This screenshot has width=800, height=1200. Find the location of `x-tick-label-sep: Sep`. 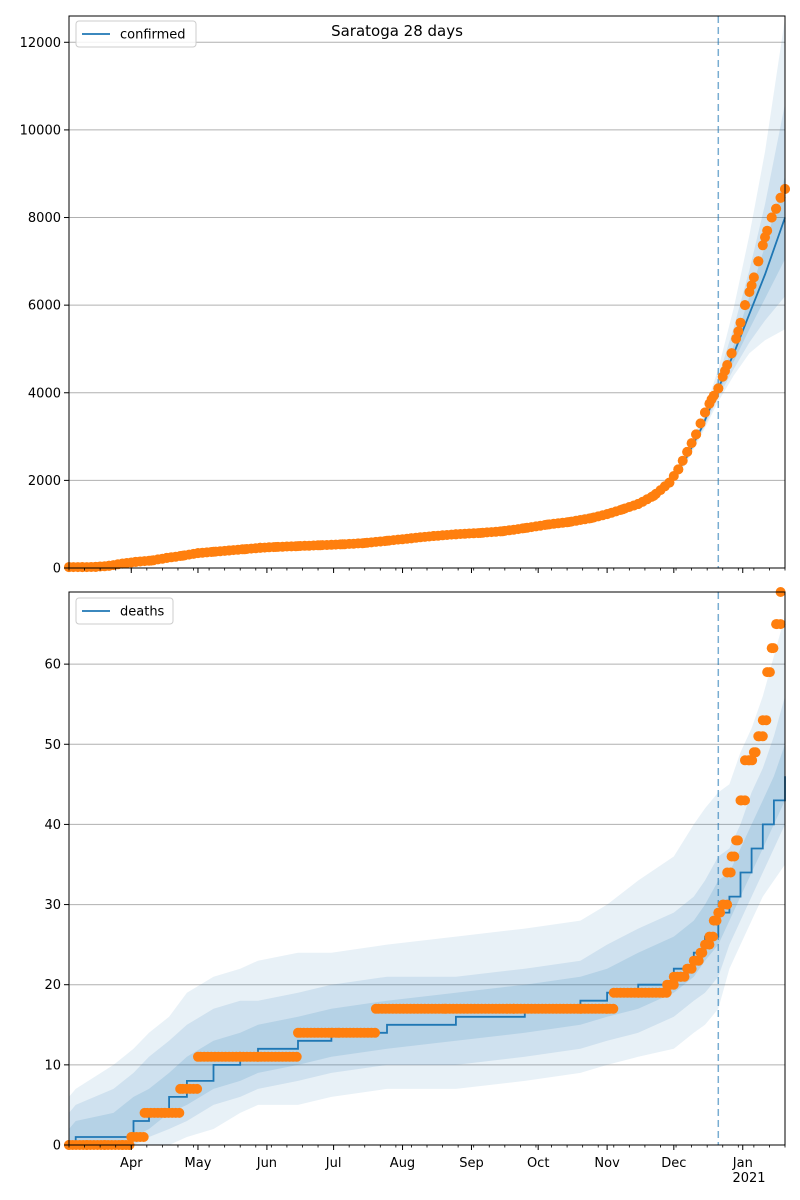

x-tick-label-sep: Sep is located at coordinates (471, 1163).